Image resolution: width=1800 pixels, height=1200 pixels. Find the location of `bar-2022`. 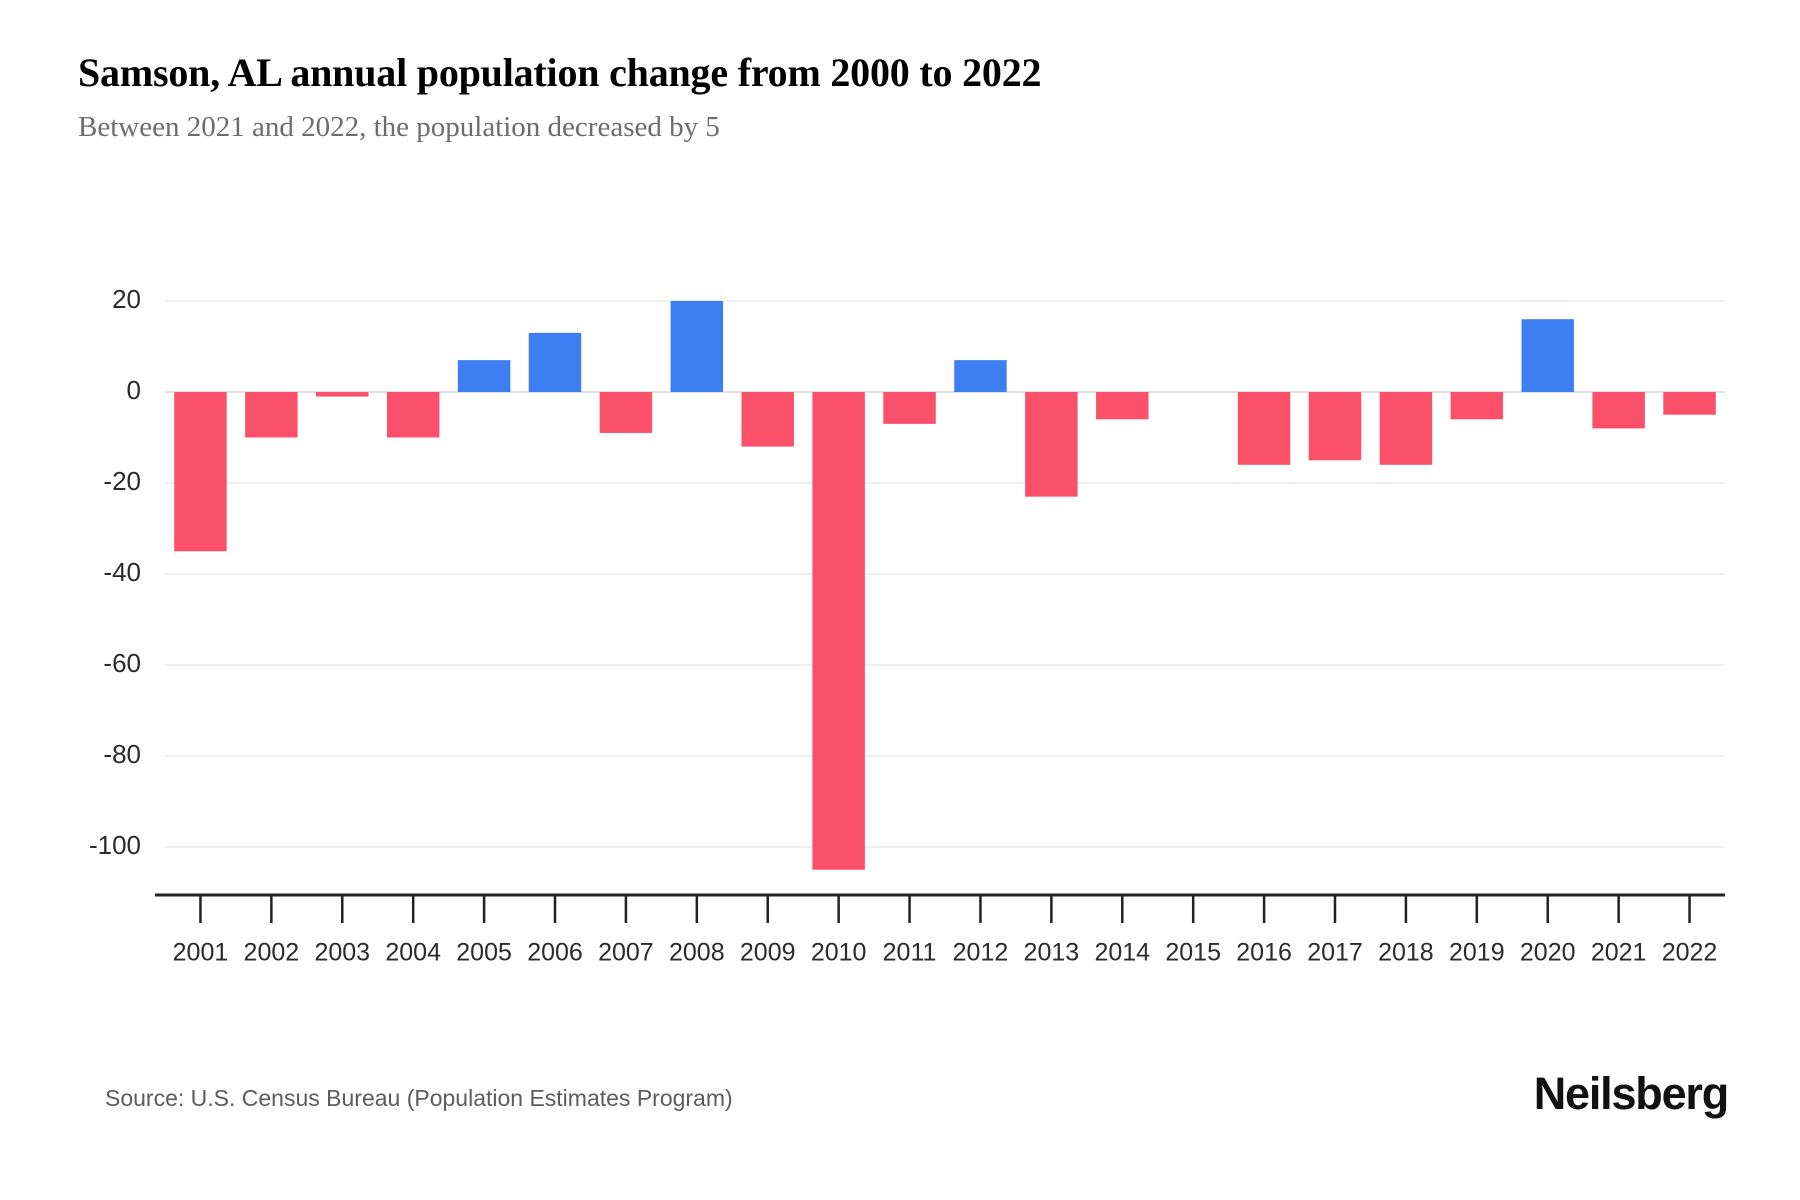

bar-2022 is located at coordinates (1689, 403).